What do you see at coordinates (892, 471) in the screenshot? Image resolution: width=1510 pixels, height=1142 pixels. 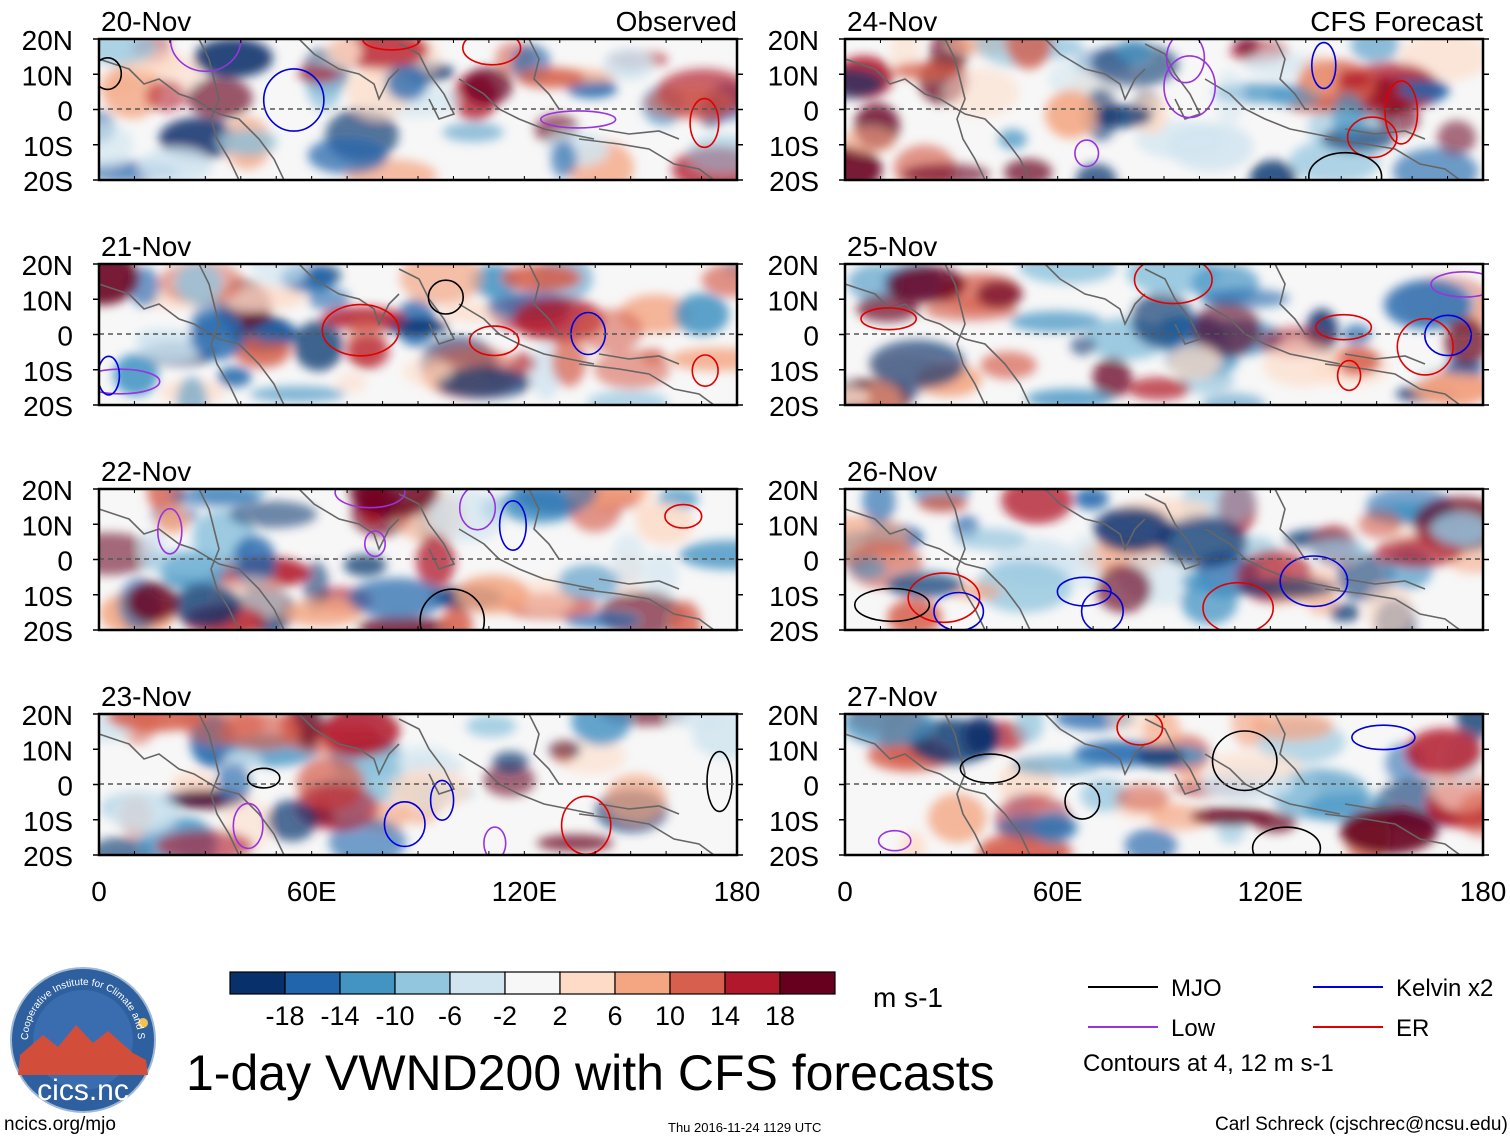 I see `panel-date: 26-Nov` at bounding box center [892, 471].